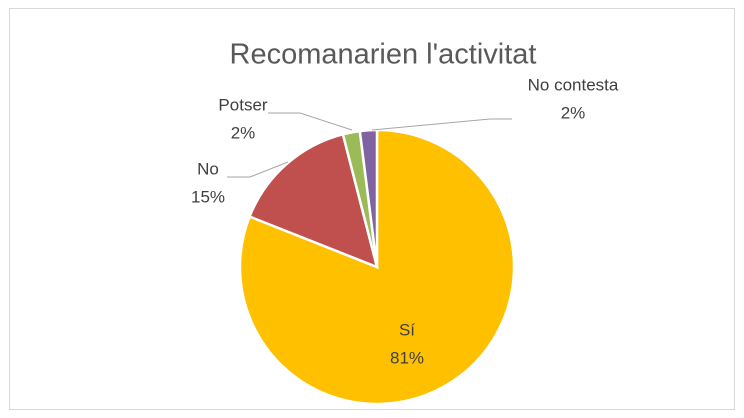  I want to click on chart-title: Recomanarien l'activitat, so click(383, 55).